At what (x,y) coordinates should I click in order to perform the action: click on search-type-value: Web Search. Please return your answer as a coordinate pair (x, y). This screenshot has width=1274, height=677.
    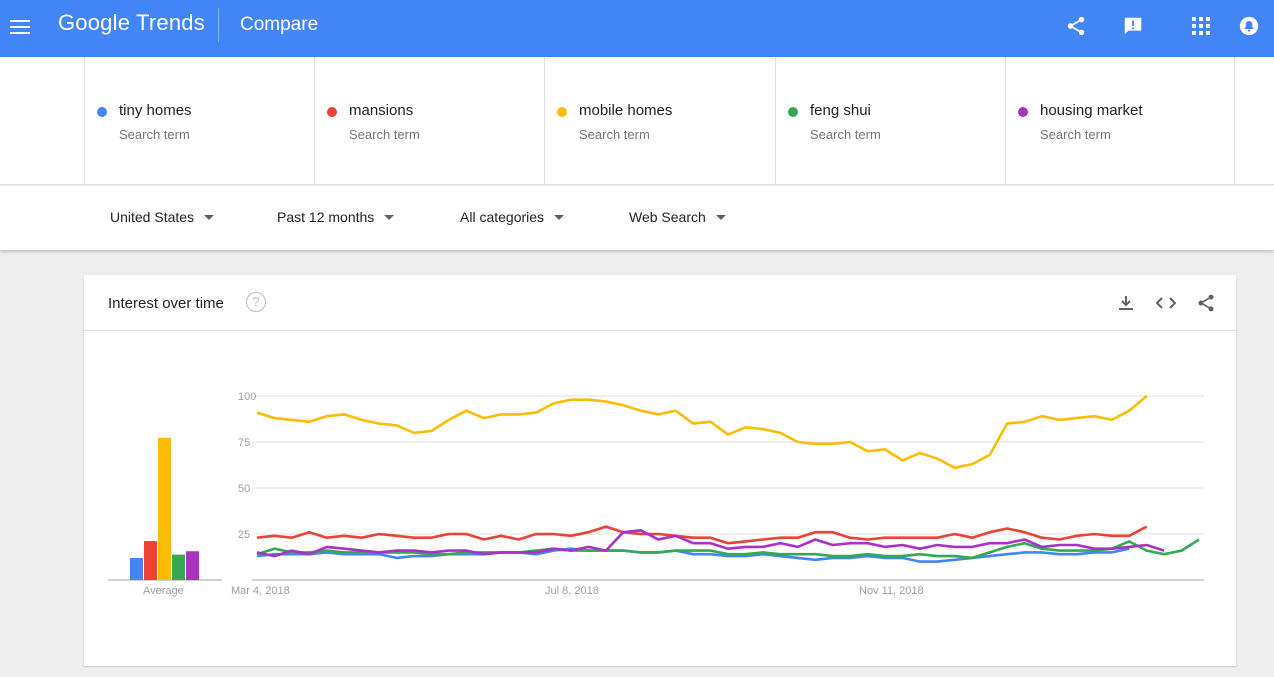
    Looking at the image, I should click on (667, 217).